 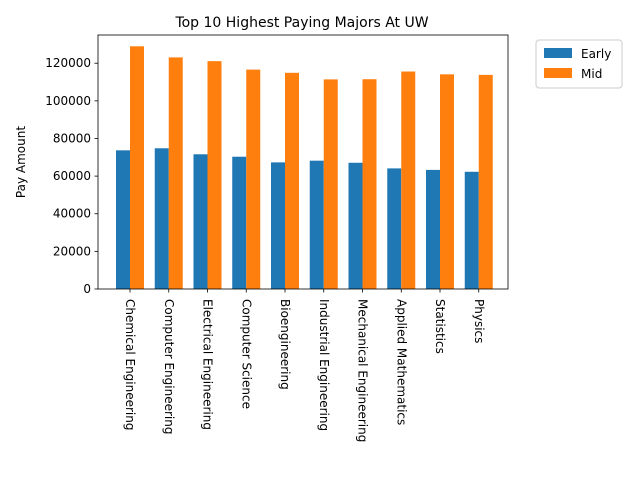 What do you see at coordinates (21, 162) in the screenshot?
I see `y-axis-title: Pay Amount` at bounding box center [21, 162].